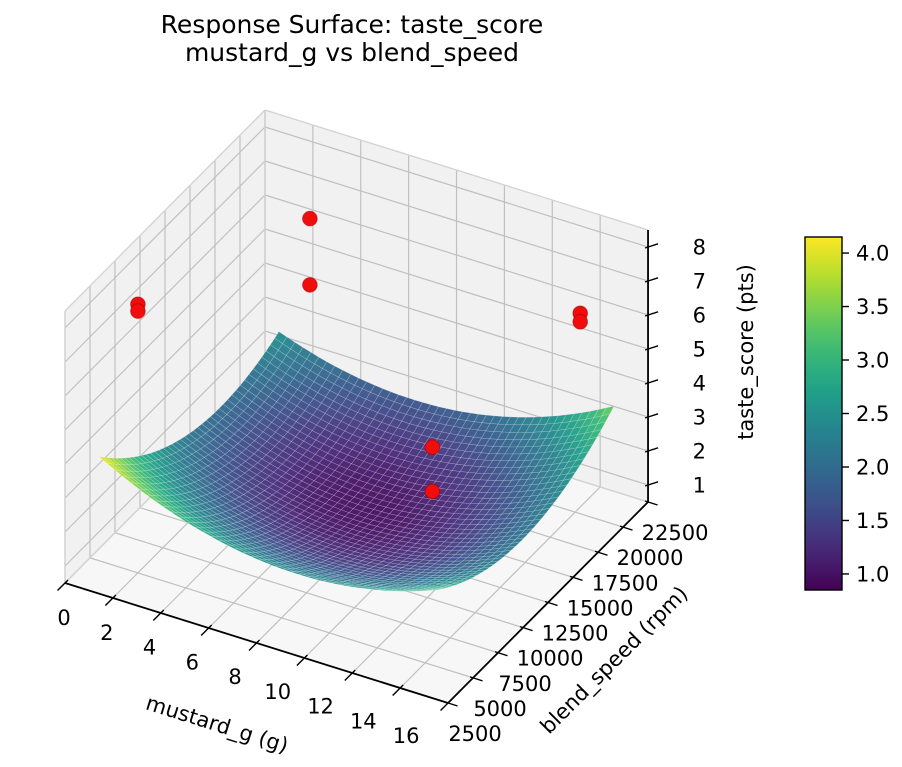 This screenshot has height=767, width=902. Describe the element at coordinates (625, 583) in the screenshot. I see `y-tick-label: 17500` at that location.